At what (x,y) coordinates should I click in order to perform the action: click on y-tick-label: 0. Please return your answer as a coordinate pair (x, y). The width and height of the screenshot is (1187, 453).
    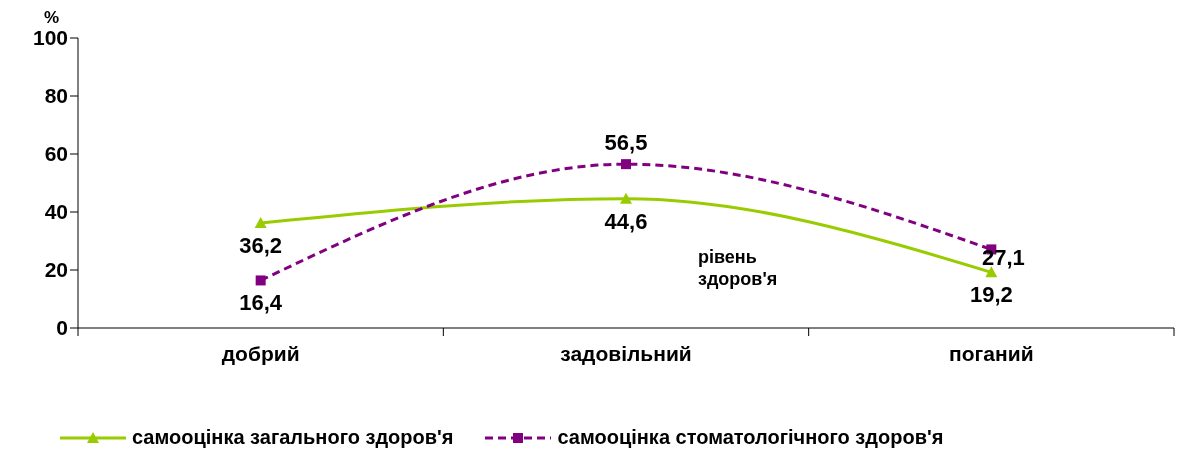
    Looking at the image, I should click on (62, 328).